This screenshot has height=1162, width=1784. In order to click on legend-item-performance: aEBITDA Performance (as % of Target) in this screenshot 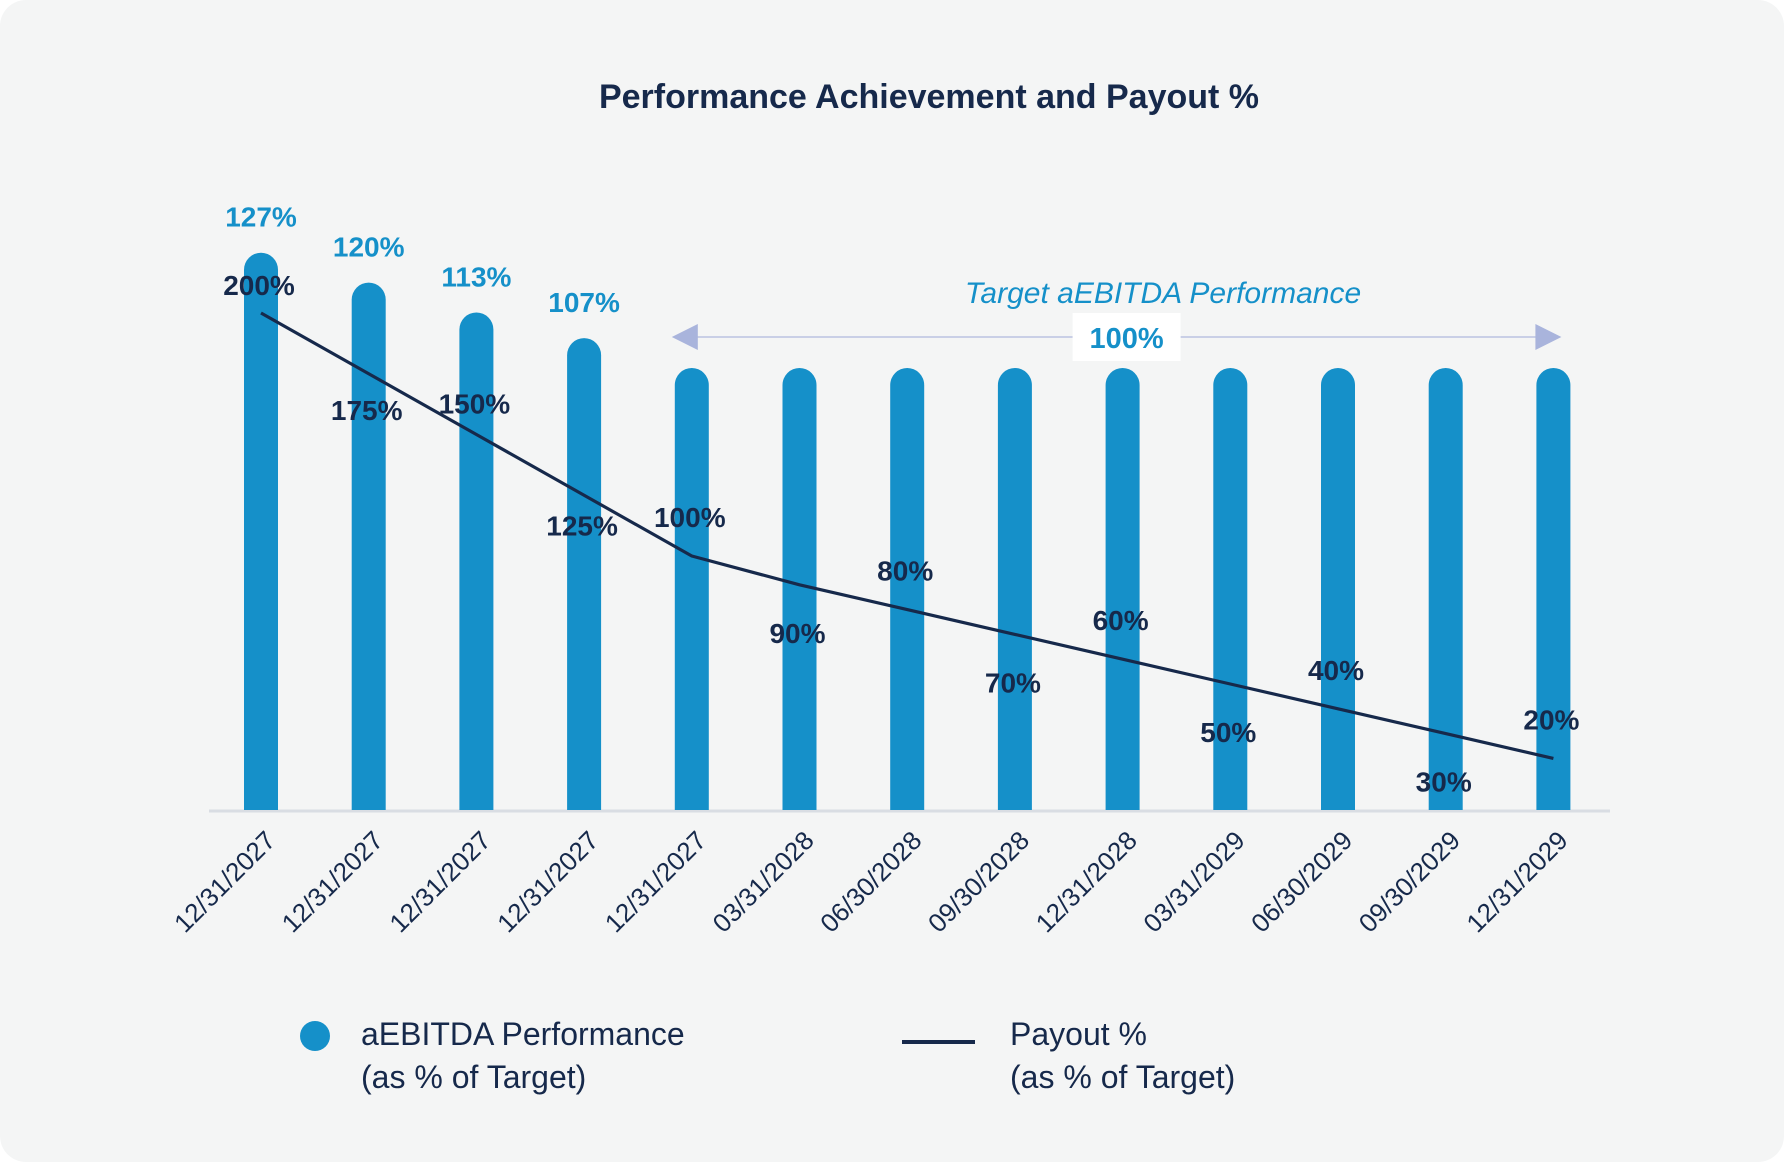, I will do `click(523, 1056)`.